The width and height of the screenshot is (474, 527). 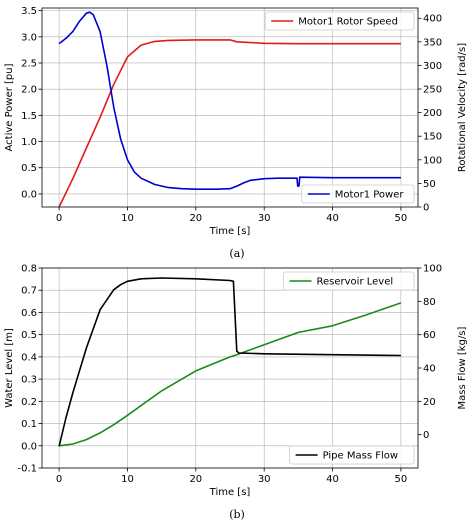 I want to click on y-left-tick-label: 0.7, so click(x=29, y=291).